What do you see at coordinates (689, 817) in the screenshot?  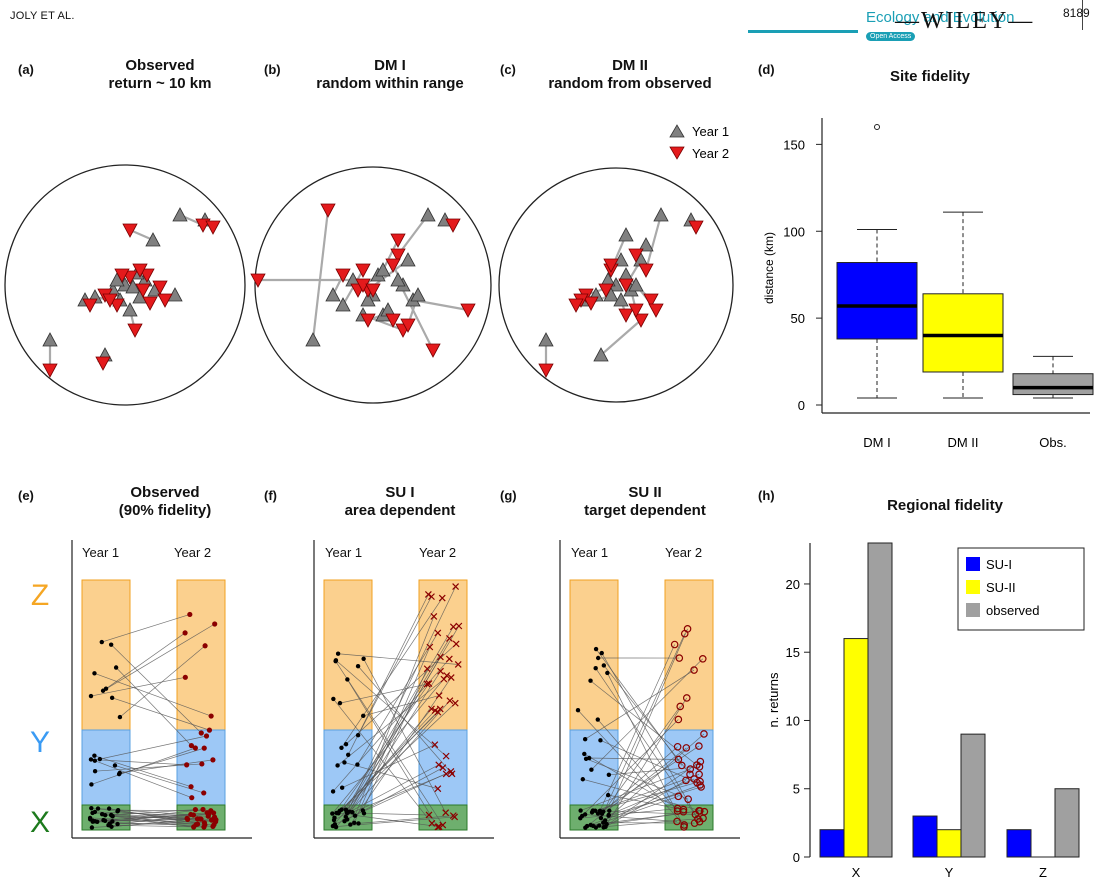 I see `year2-zone-x` at bounding box center [689, 817].